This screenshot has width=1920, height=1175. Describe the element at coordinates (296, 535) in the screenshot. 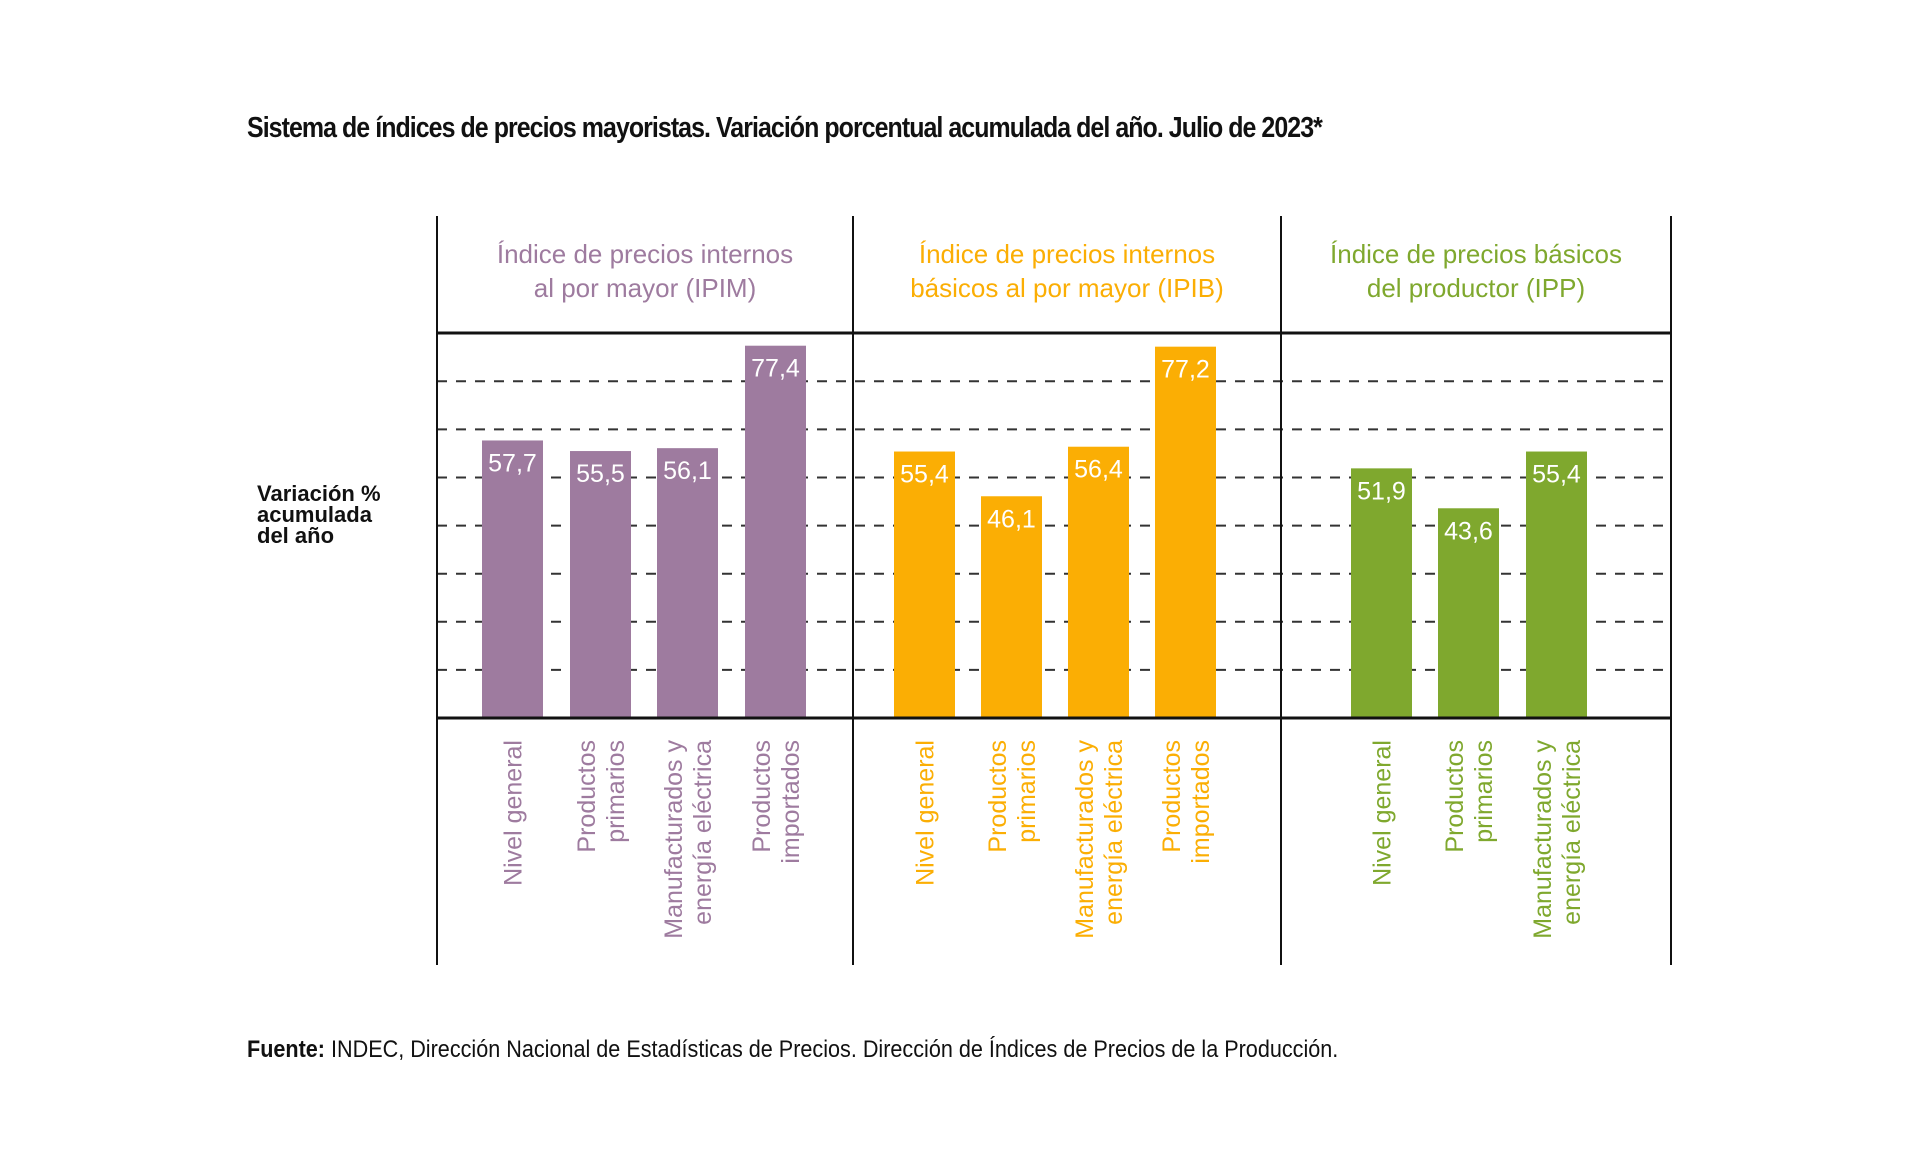

I see `y-axis-label-line: del año` at that location.